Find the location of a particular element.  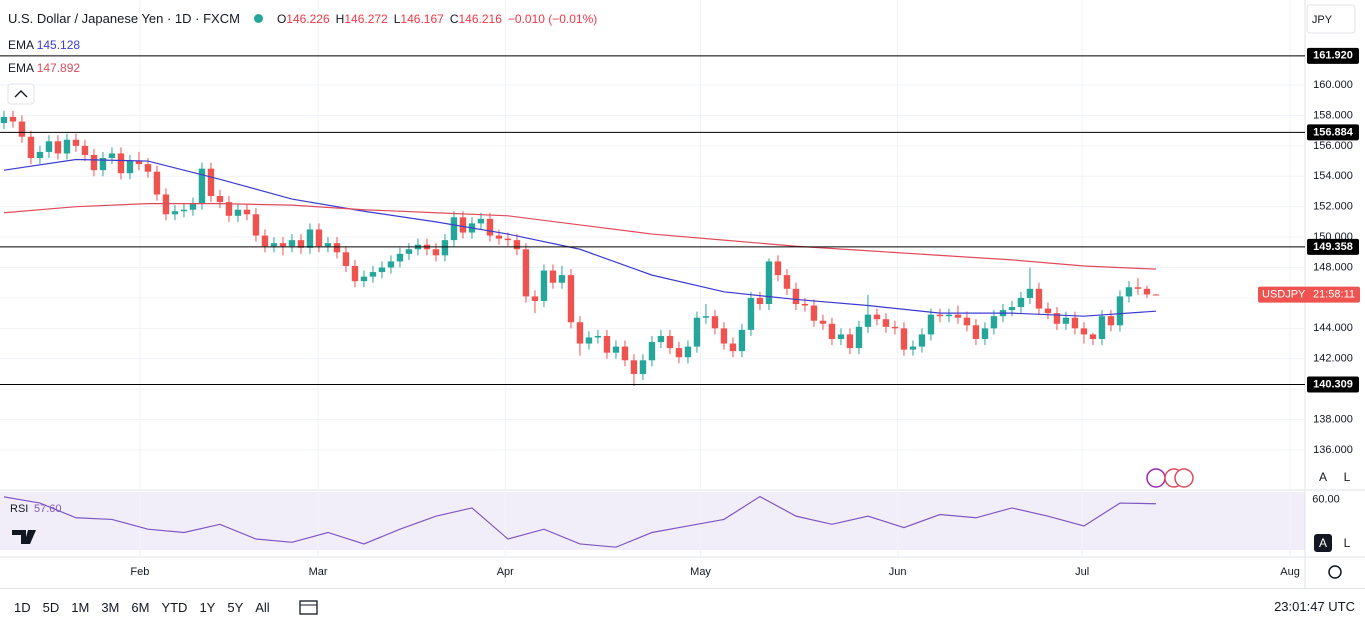

ema-line is located at coordinates (579, 236).